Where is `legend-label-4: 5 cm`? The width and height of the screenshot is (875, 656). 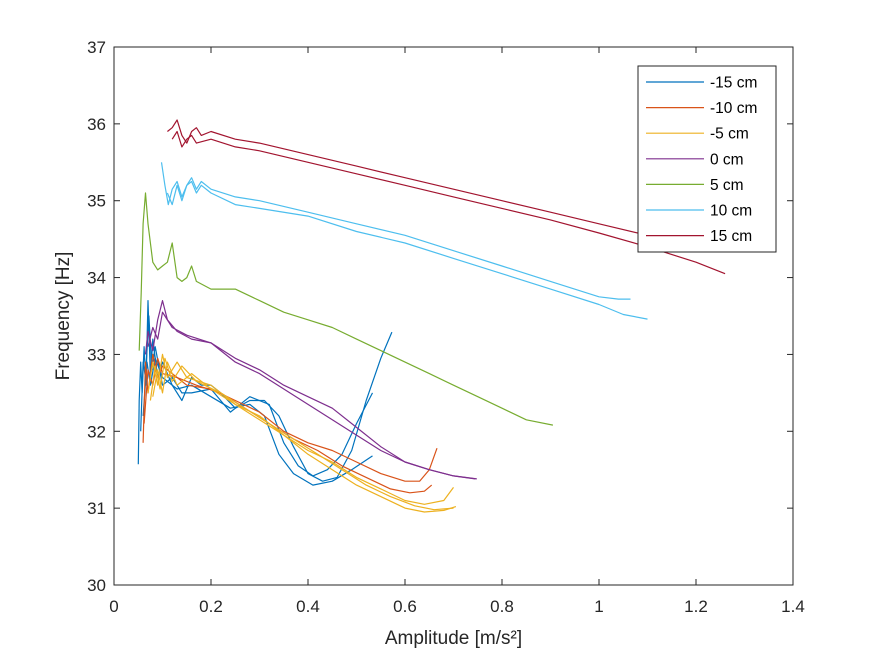 legend-label-4: 5 cm is located at coordinates (727, 185).